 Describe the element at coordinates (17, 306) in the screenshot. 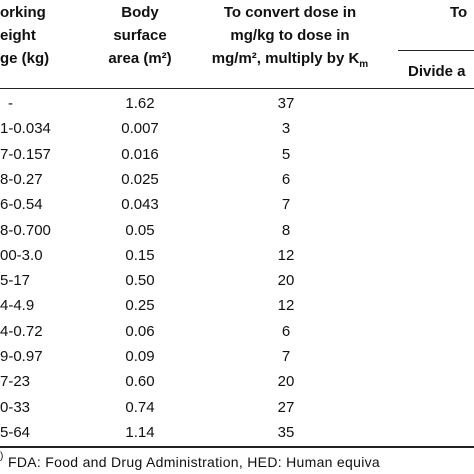

I see `cell: 4-4.9` at that location.